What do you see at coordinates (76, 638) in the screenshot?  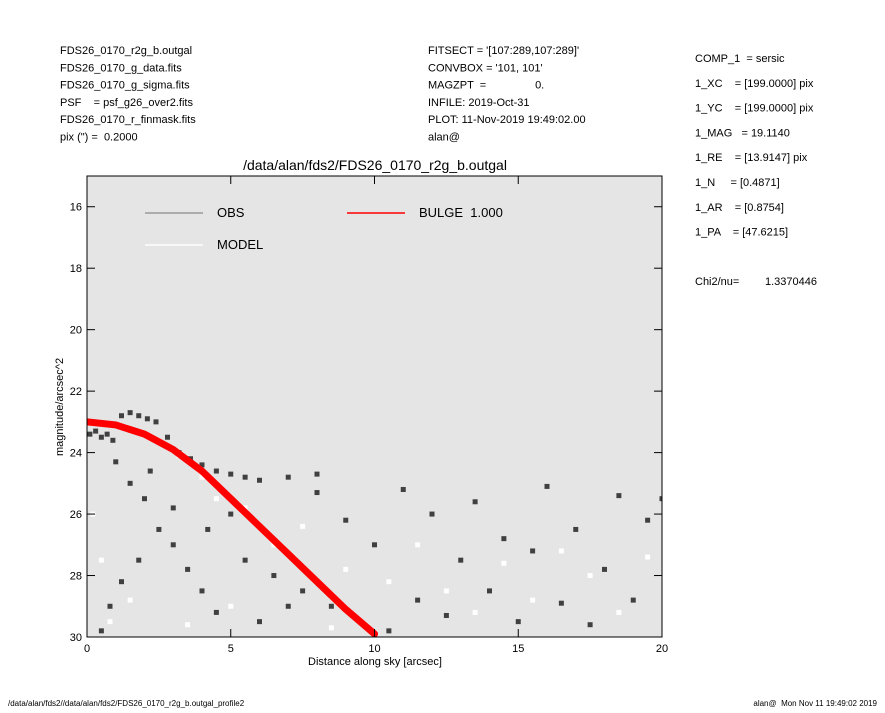 I see `y-tick-label: 30` at bounding box center [76, 638].